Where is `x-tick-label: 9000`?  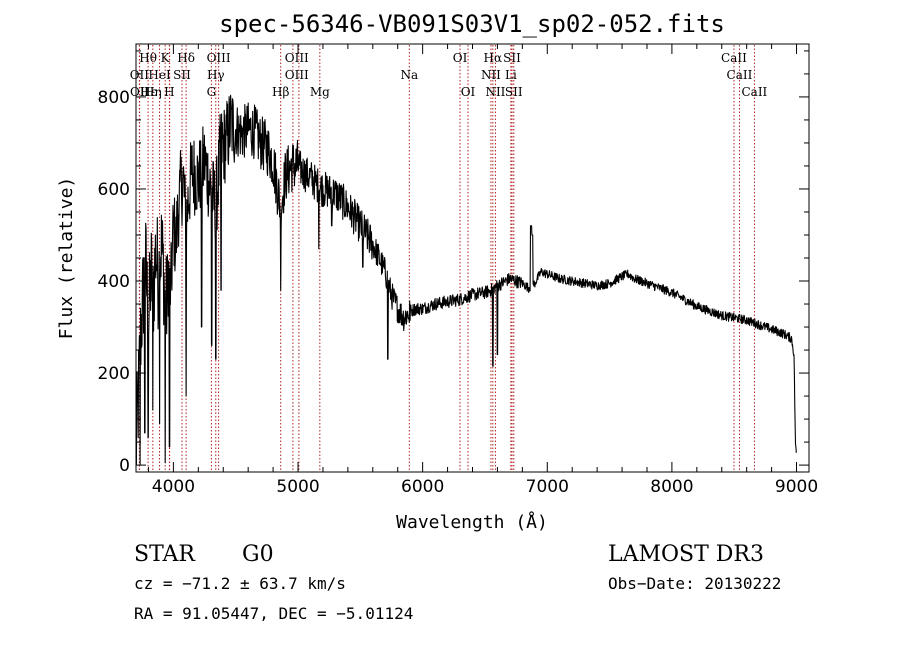
x-tick-label: 9000 is located at coordinates (796, 487).